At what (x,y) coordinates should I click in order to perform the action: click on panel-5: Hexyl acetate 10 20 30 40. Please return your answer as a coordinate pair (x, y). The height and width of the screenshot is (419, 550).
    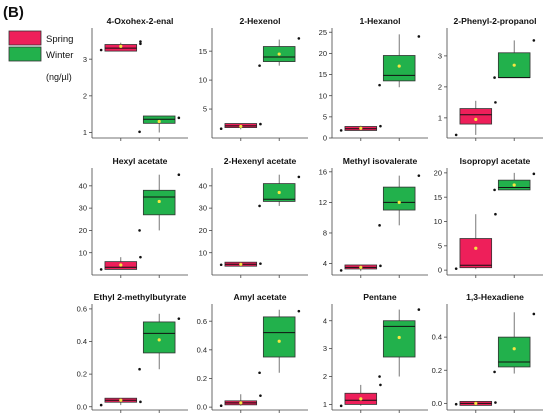
    Looking at the image, I should click on (133, 217).